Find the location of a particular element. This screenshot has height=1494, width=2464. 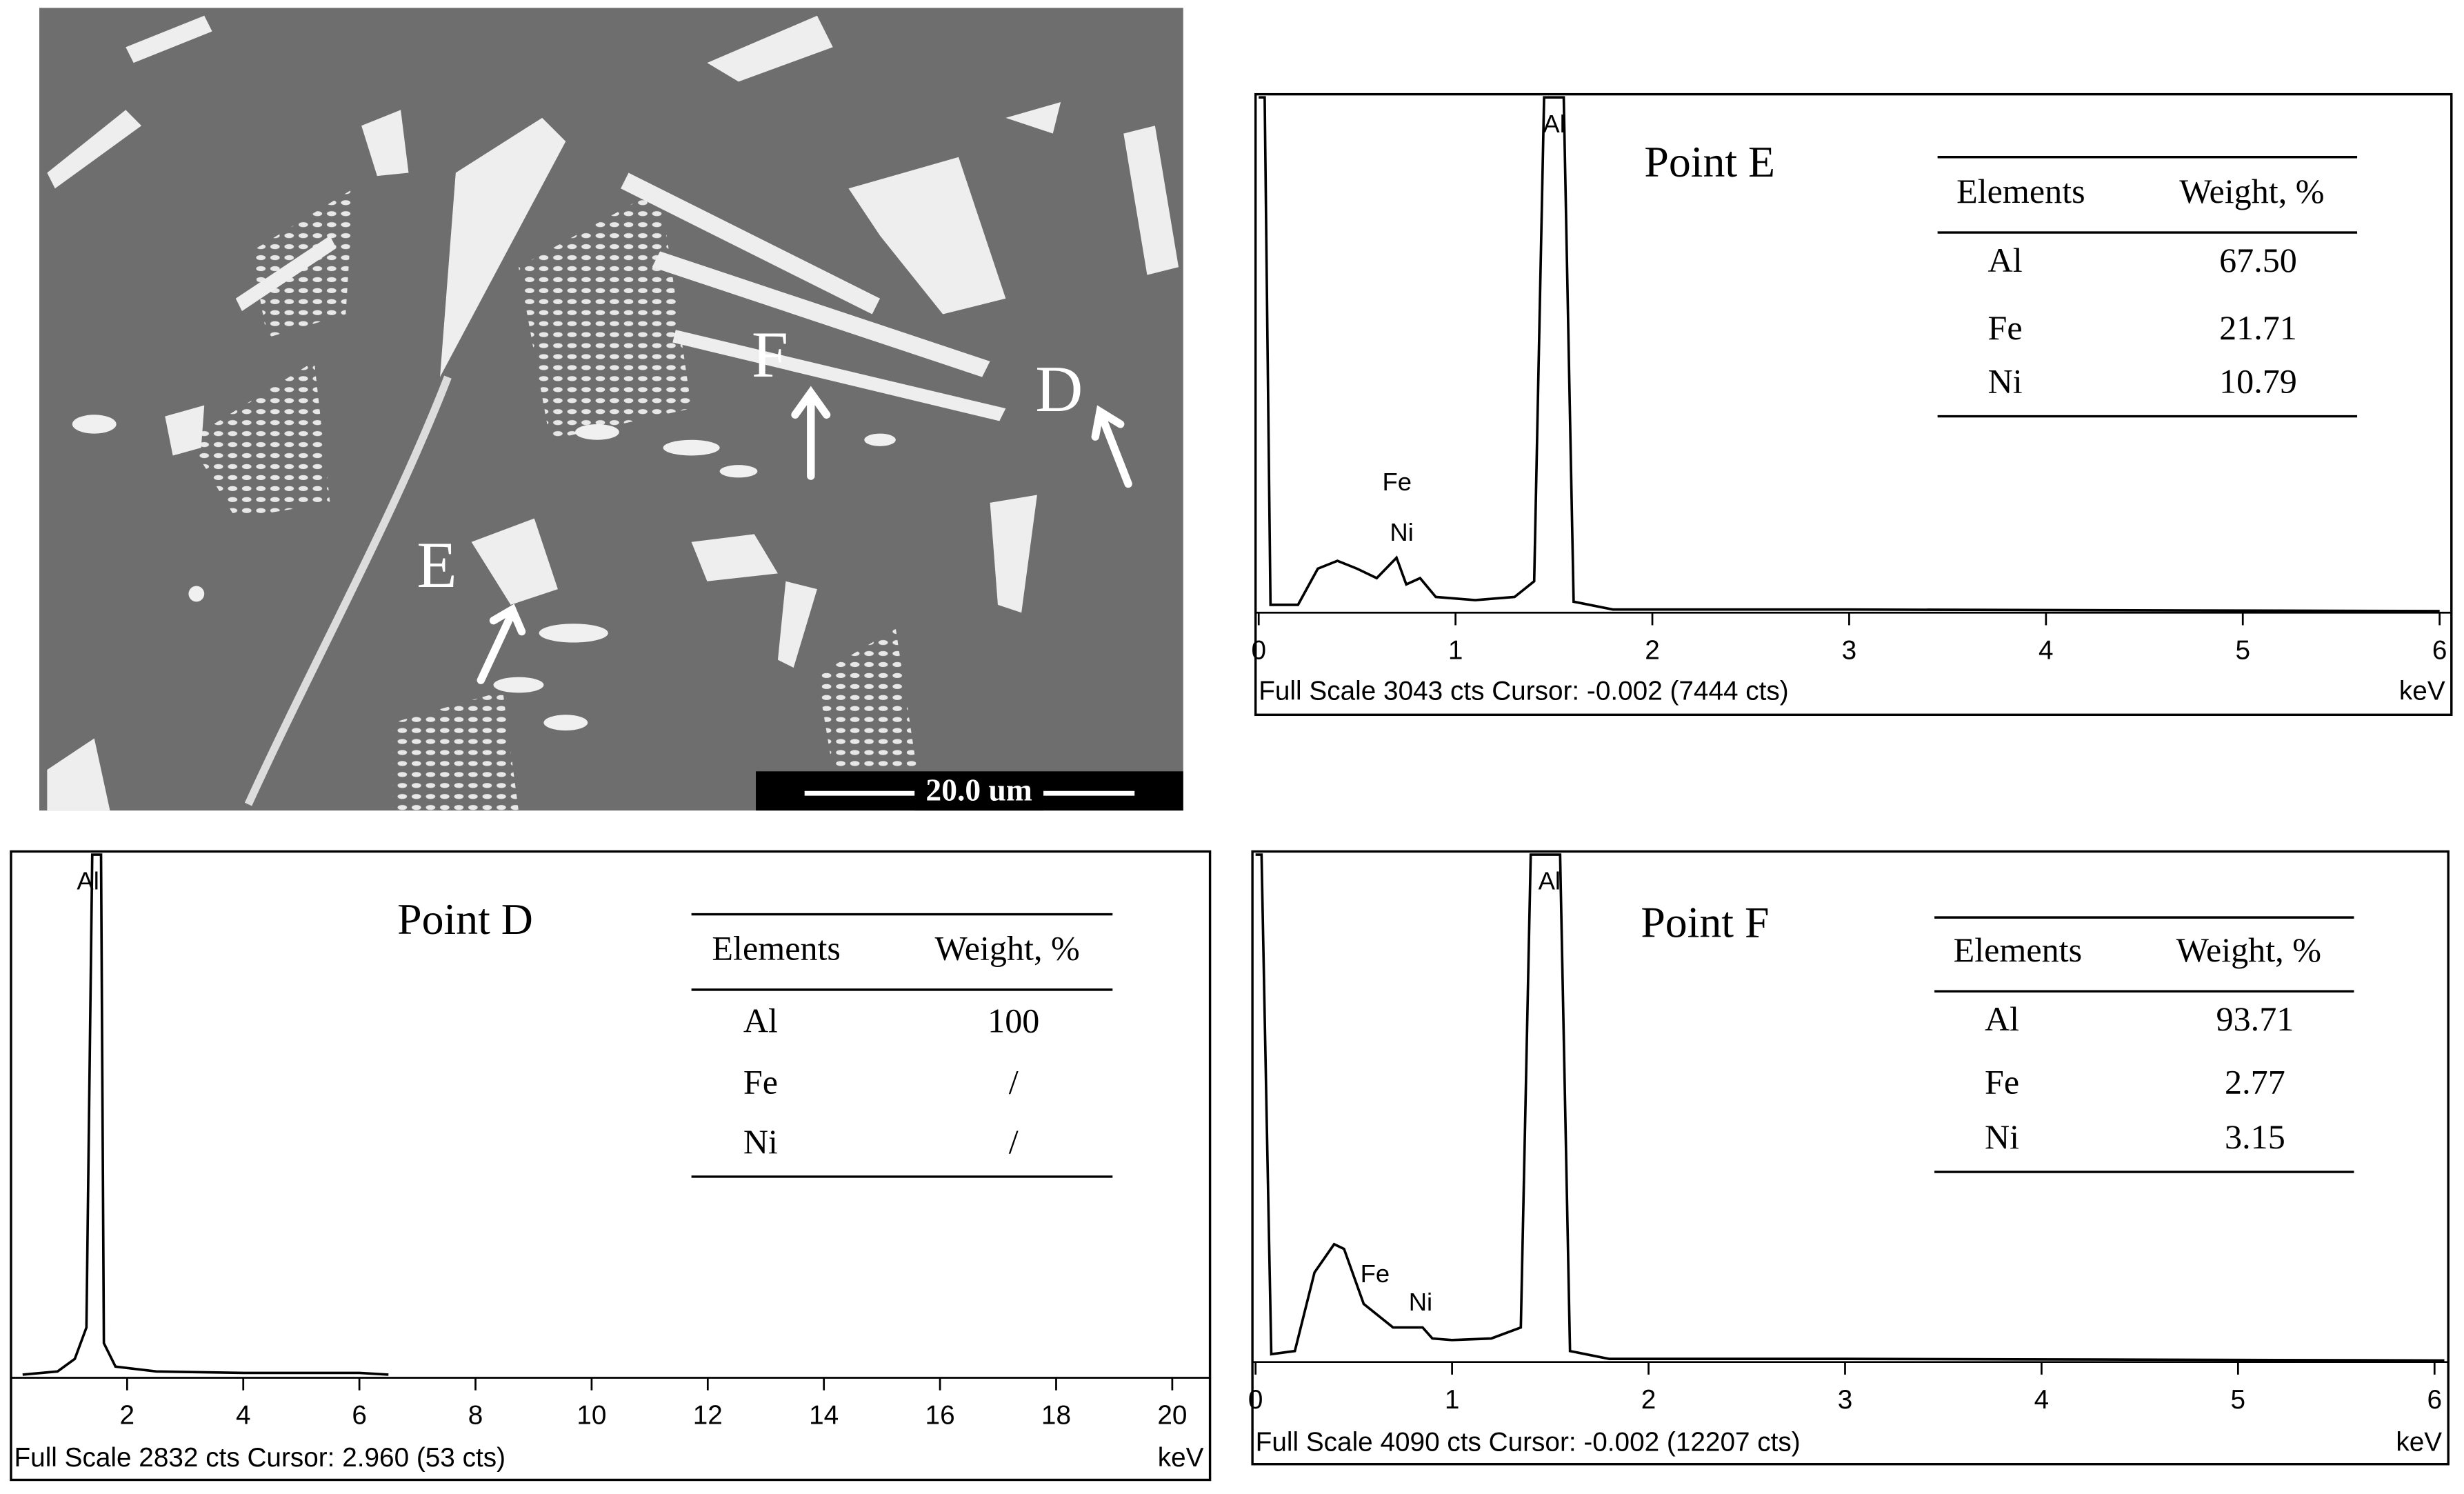

eutectic-regions is located at coordinates (554, 499).